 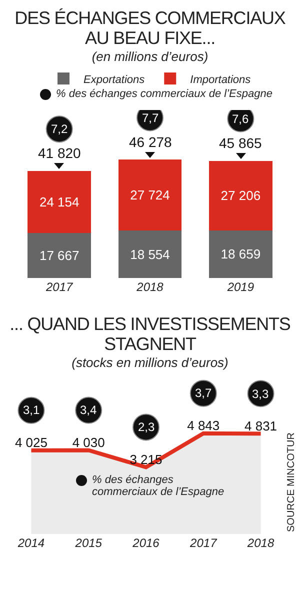 I want to click on data-label: 18 659, so click(x=240, y=254).